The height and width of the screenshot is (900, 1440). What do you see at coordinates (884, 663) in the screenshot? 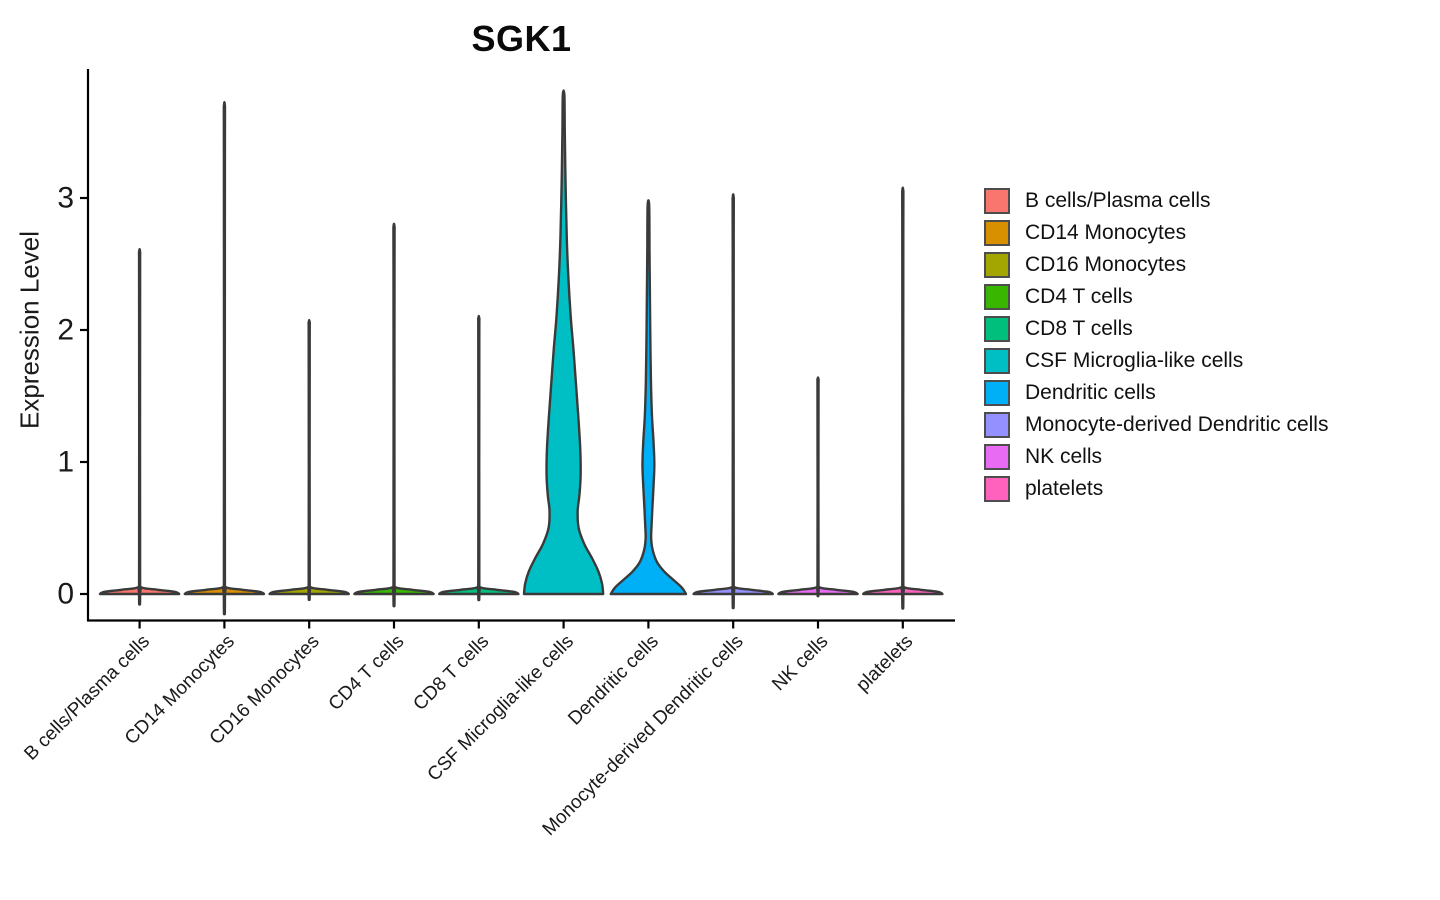
I see `x-tick-label-platelets: platelets` at bounding box center [884, 663].